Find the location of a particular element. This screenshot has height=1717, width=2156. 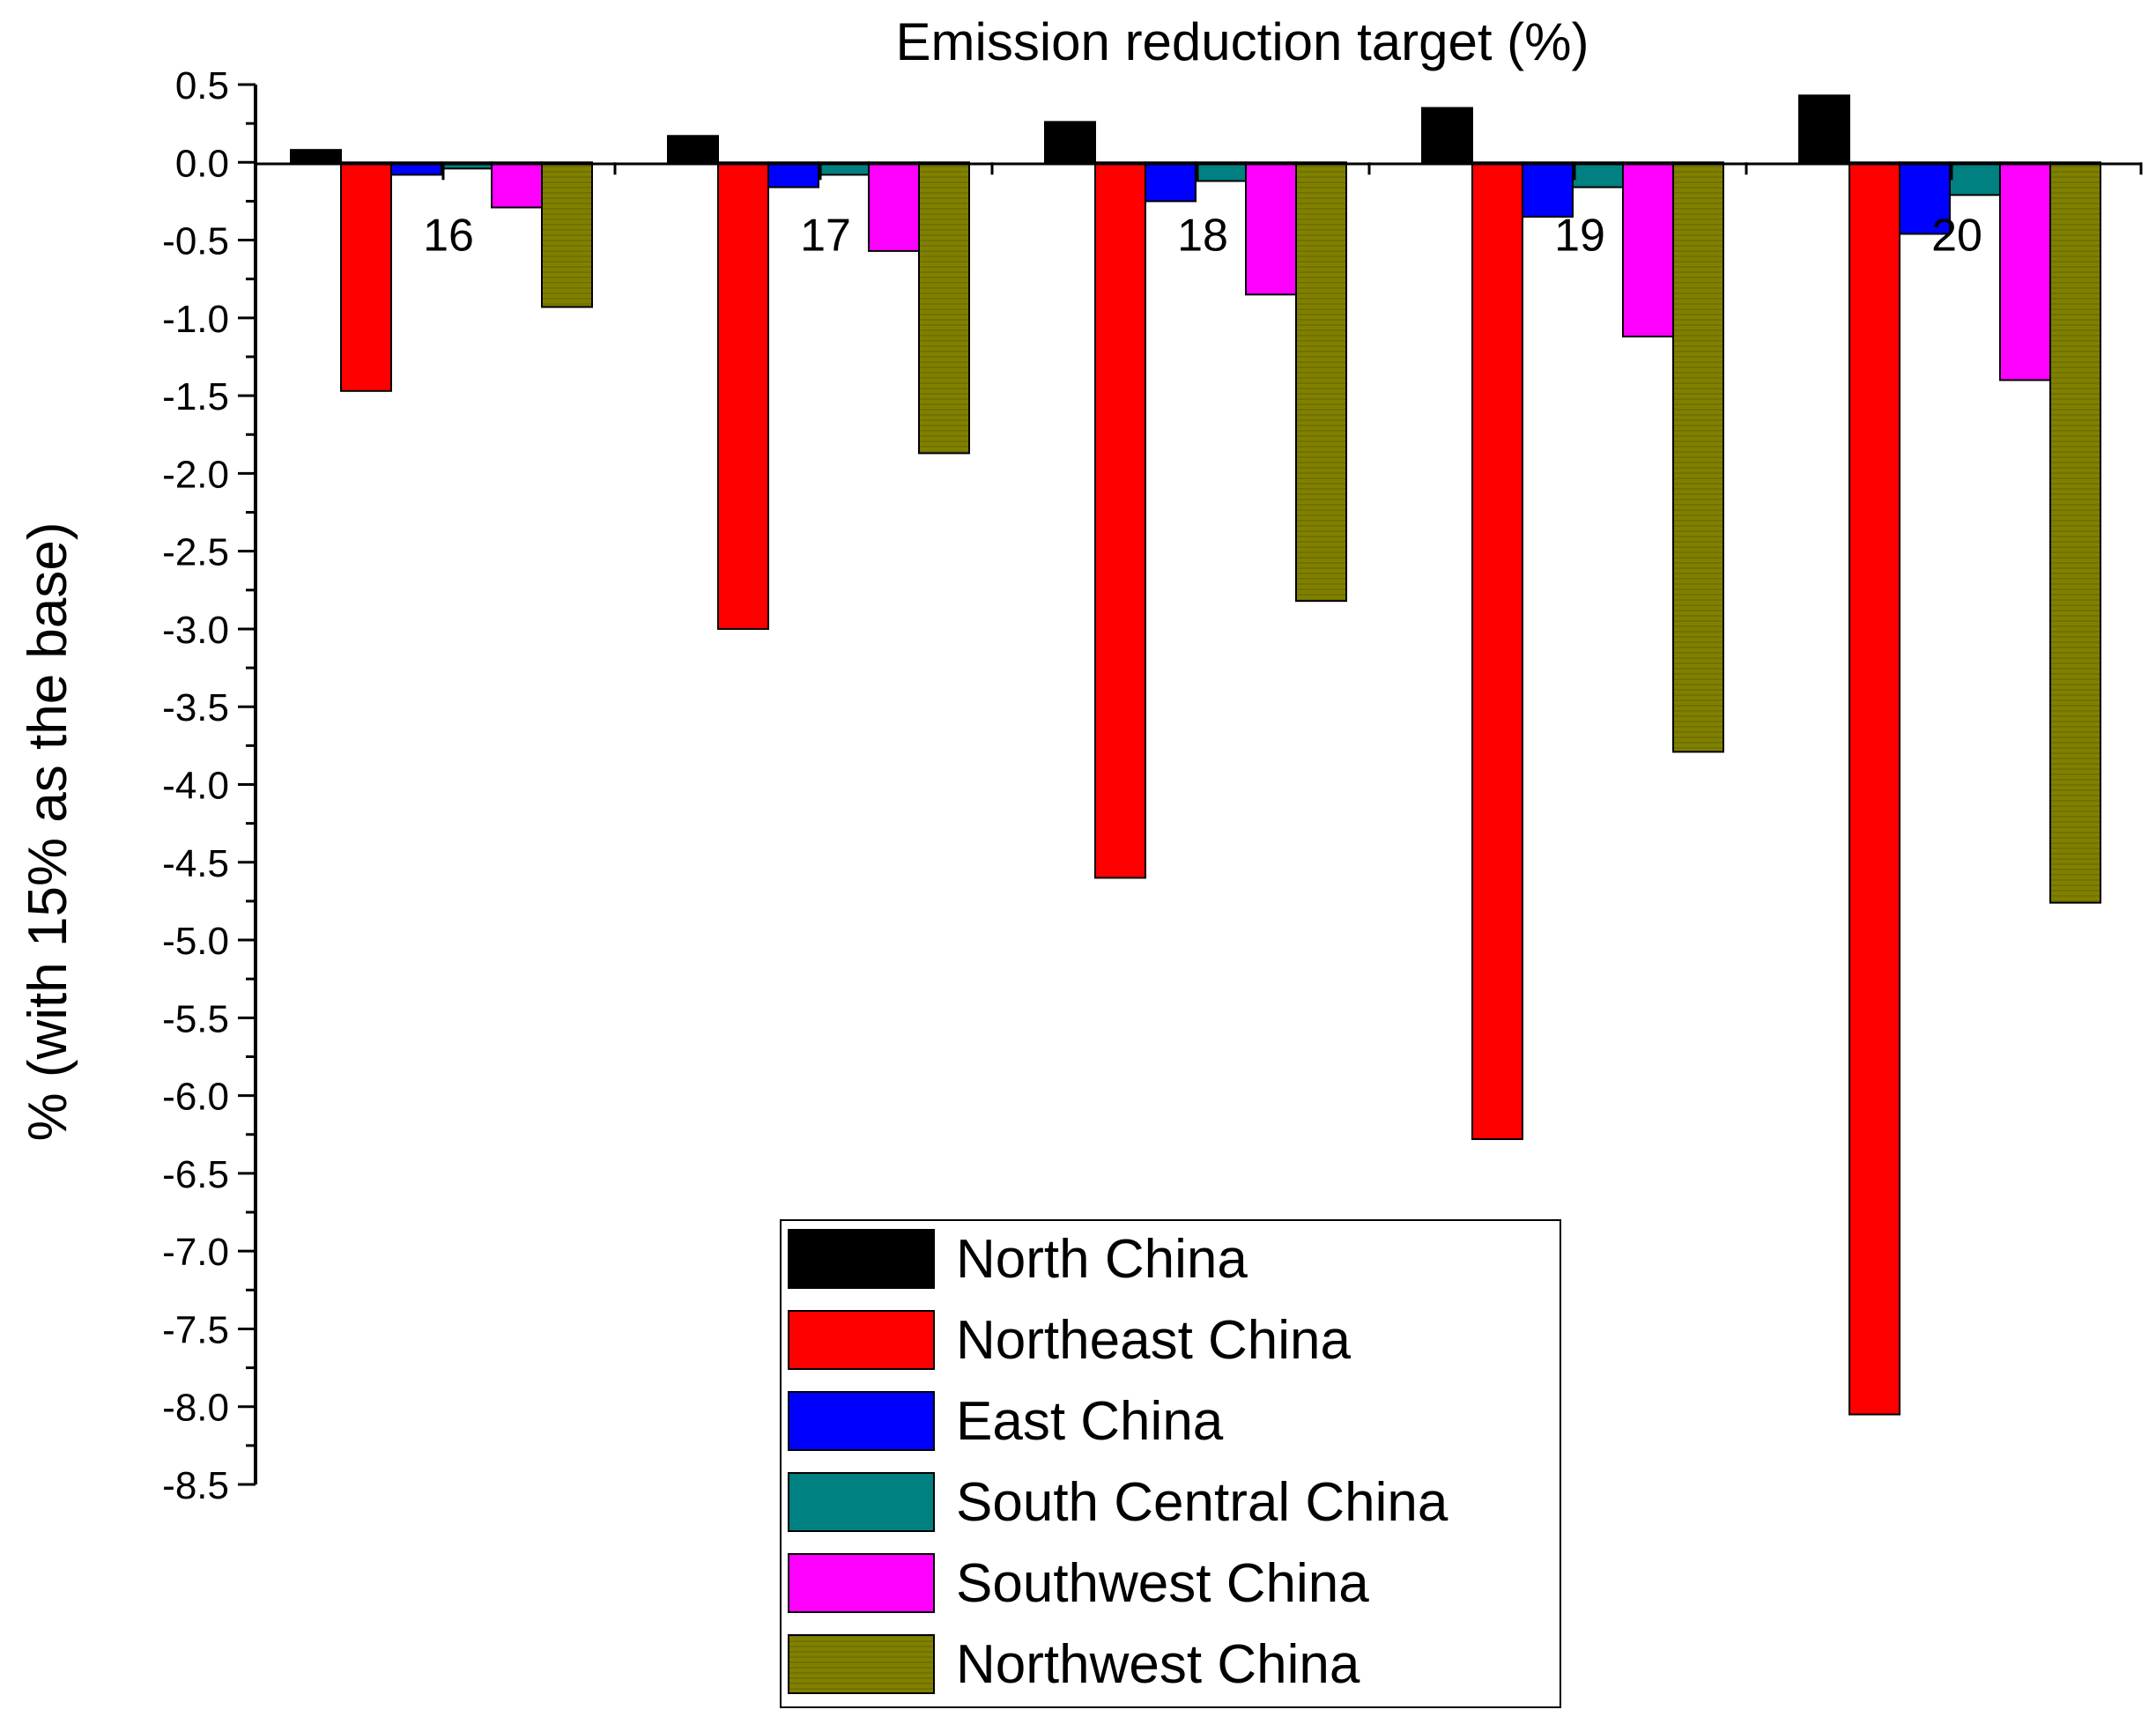

y-tick-label: -4.0 is located at coordinates (196, 787).